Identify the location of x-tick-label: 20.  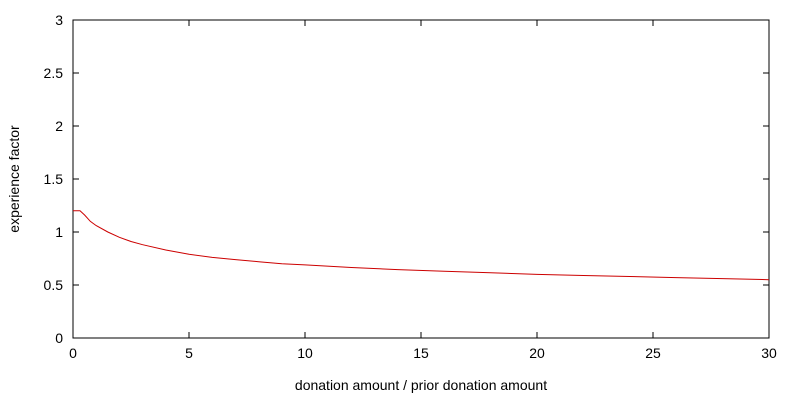
(537, 353).